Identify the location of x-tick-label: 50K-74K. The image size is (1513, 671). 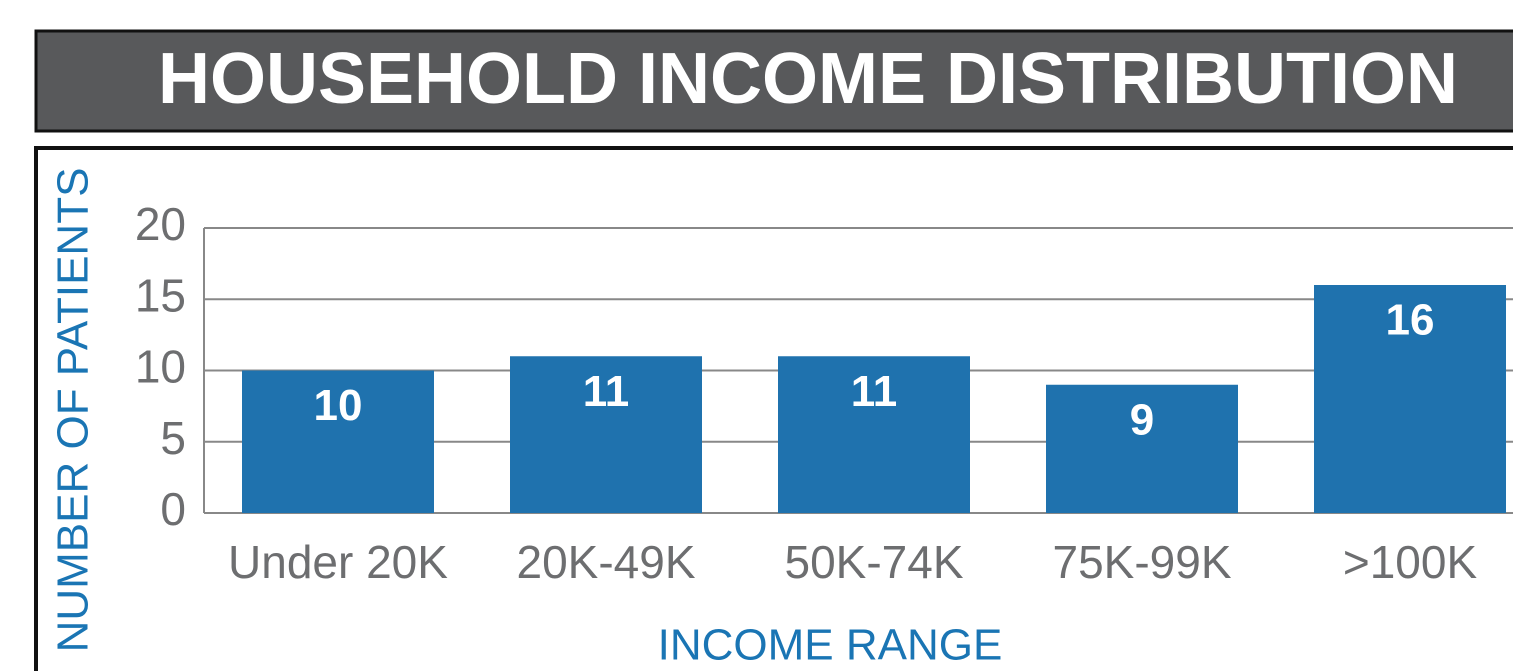
(873, 562).